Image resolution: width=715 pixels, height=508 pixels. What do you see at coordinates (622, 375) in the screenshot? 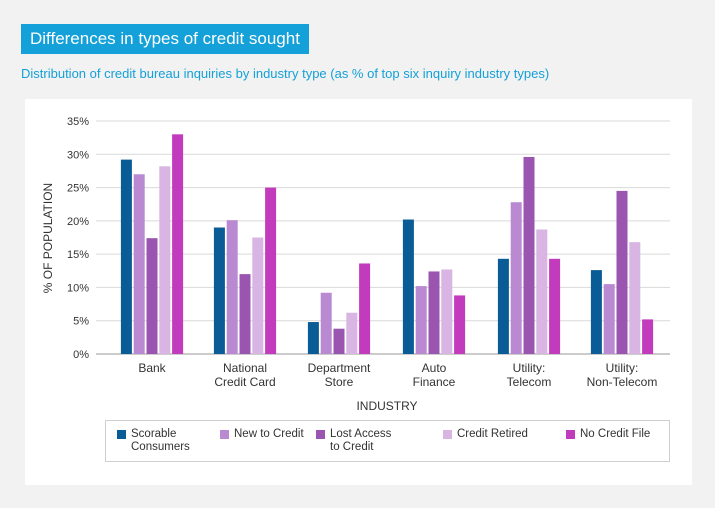
I see `x-category-label: Utility: Non-Telecom` at bounding box center [622, 375].